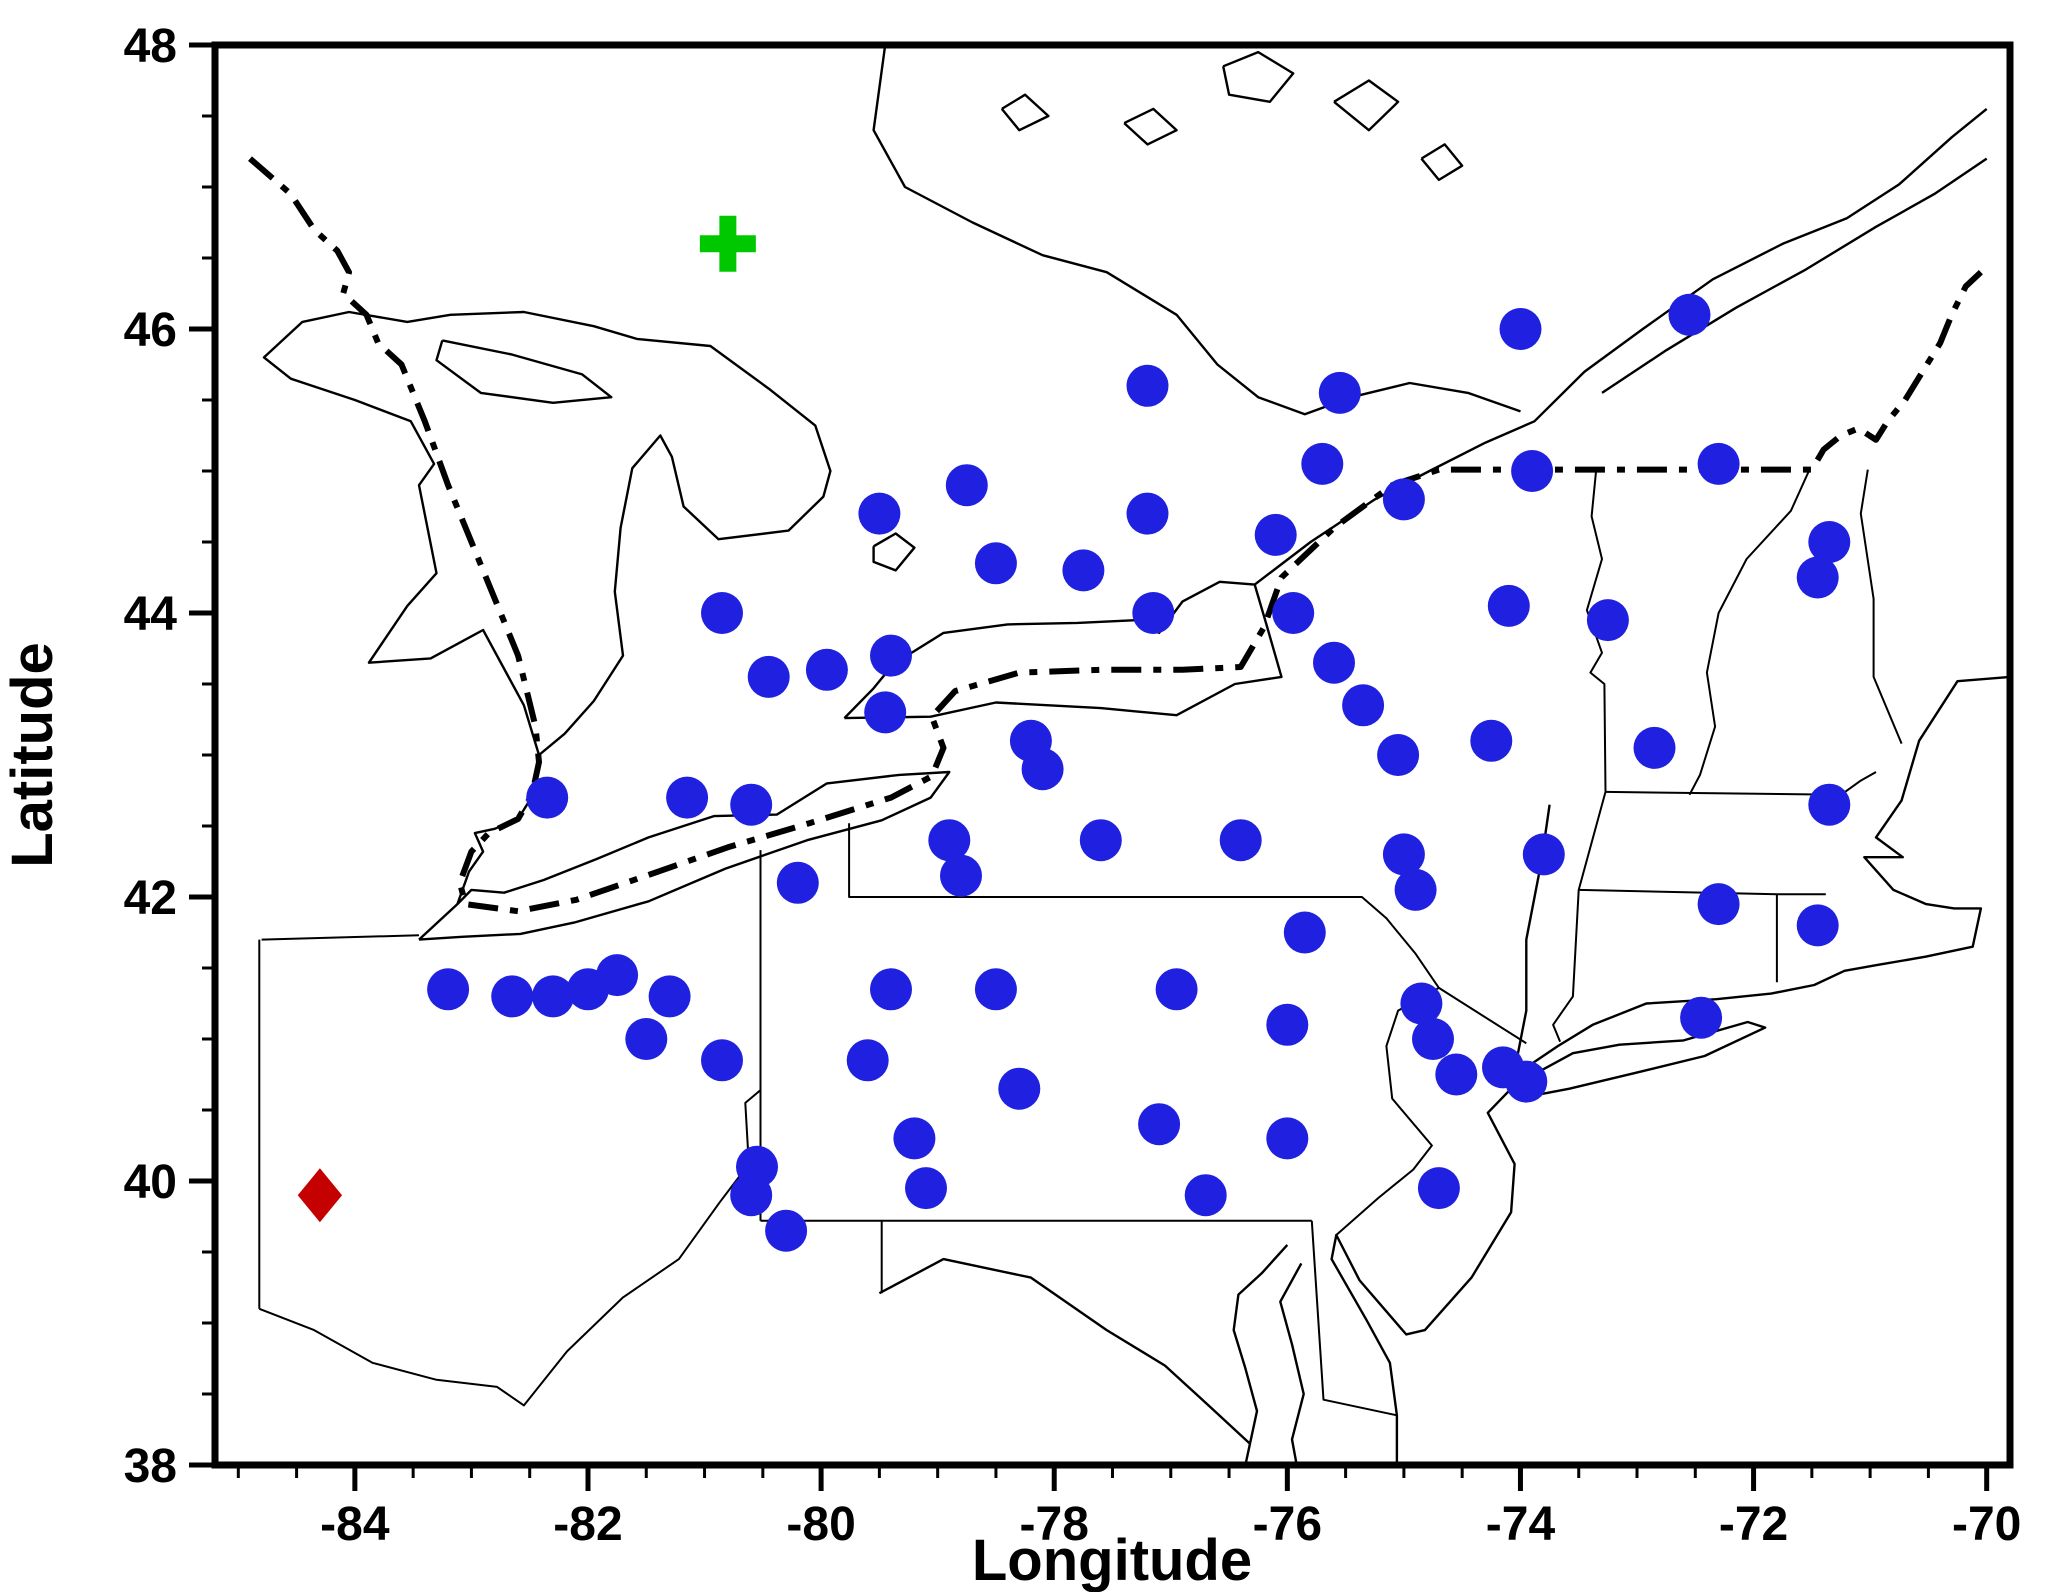  I want to click on markers-layer, so click(526, 719).